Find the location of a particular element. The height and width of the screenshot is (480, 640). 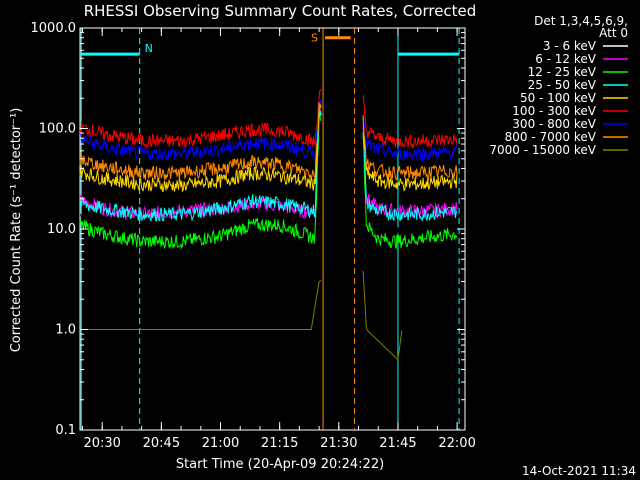

x-tick-label: 21:15 is located at coordinates (279, 443).